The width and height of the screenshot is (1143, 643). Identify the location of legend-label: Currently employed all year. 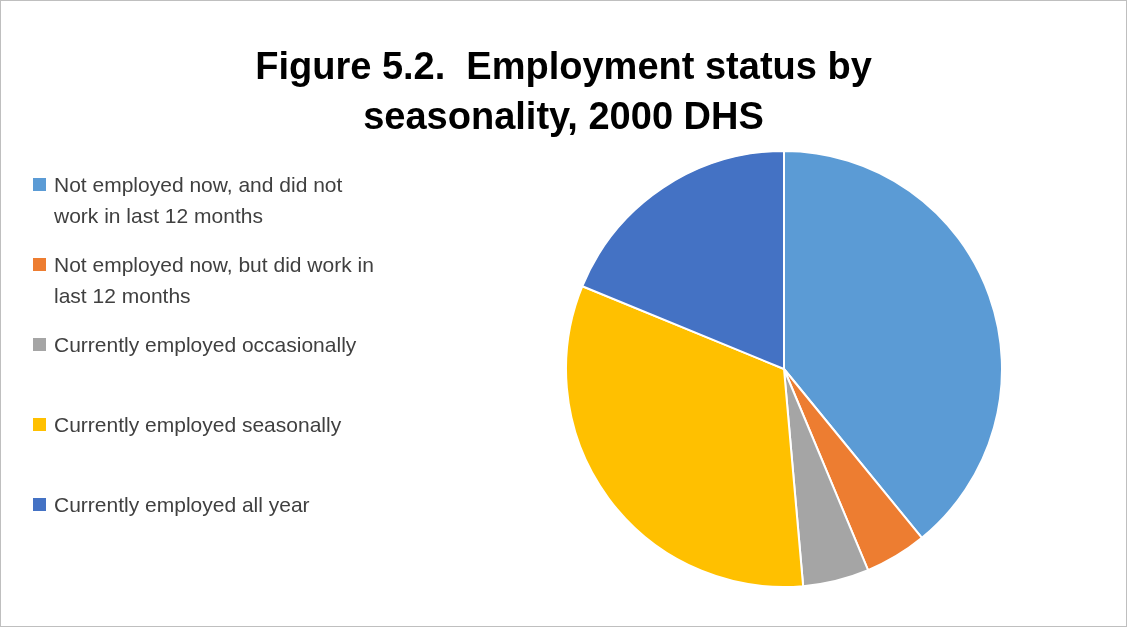
(182, 505).